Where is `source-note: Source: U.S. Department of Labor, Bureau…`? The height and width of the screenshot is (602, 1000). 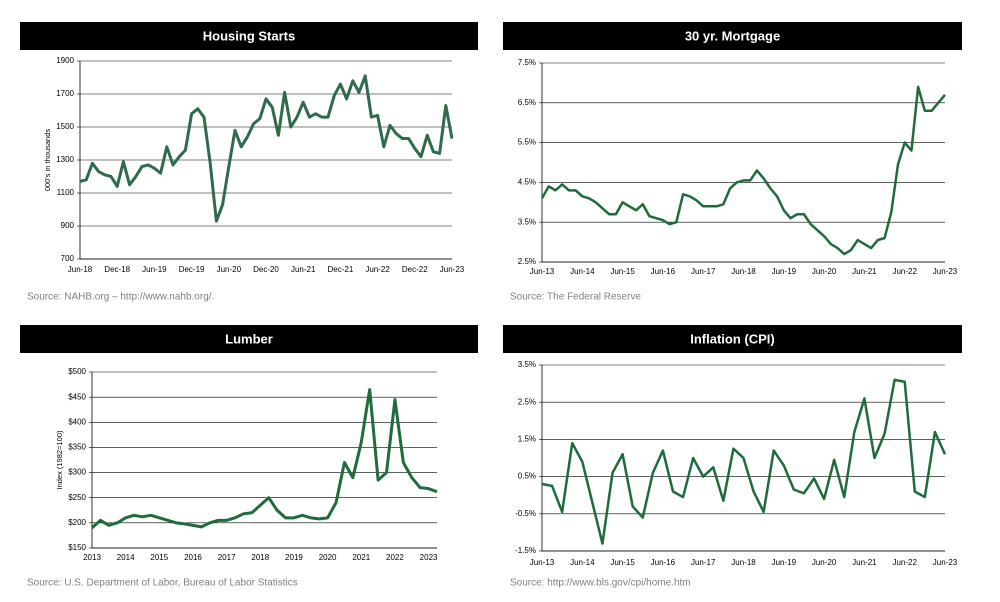
source-note: Source: U.S. Department of Labor, Bureau… is located at coordinates (162, 583).